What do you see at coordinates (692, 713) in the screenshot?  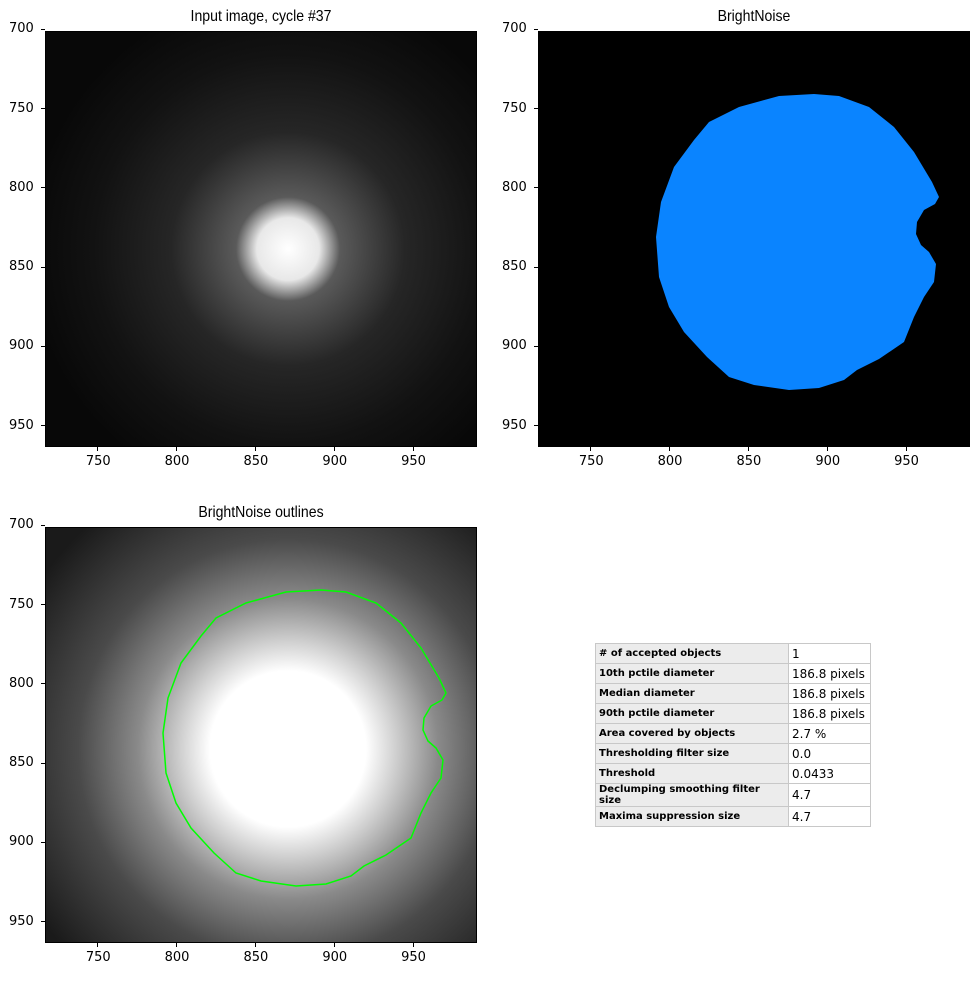 I see `stat-label: 90th pctile diameter` at bounding box center [692, 713].